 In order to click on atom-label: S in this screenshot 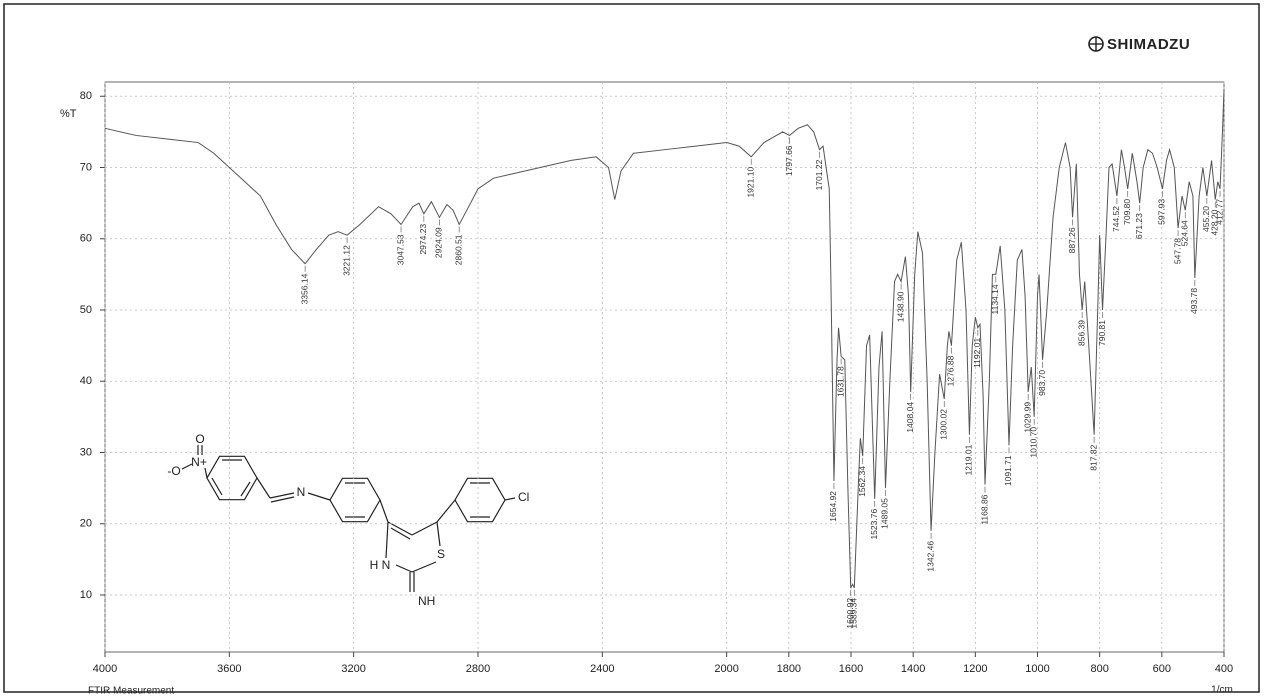, I will do `click(441, 554)`.